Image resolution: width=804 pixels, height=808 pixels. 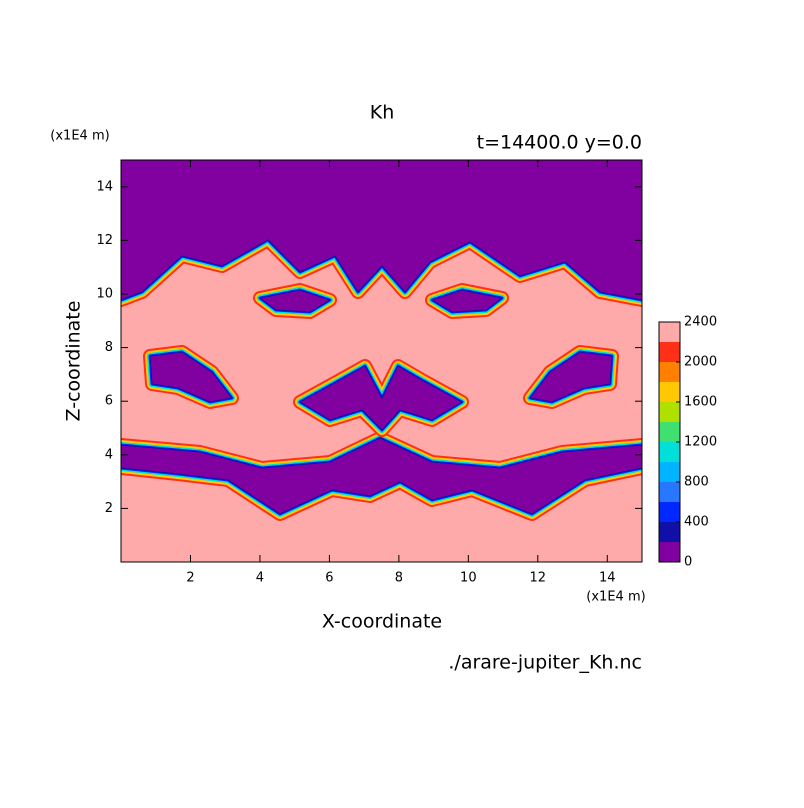 I want to click on colorbar-tick-label: 2000, so click(x=700, y=362).